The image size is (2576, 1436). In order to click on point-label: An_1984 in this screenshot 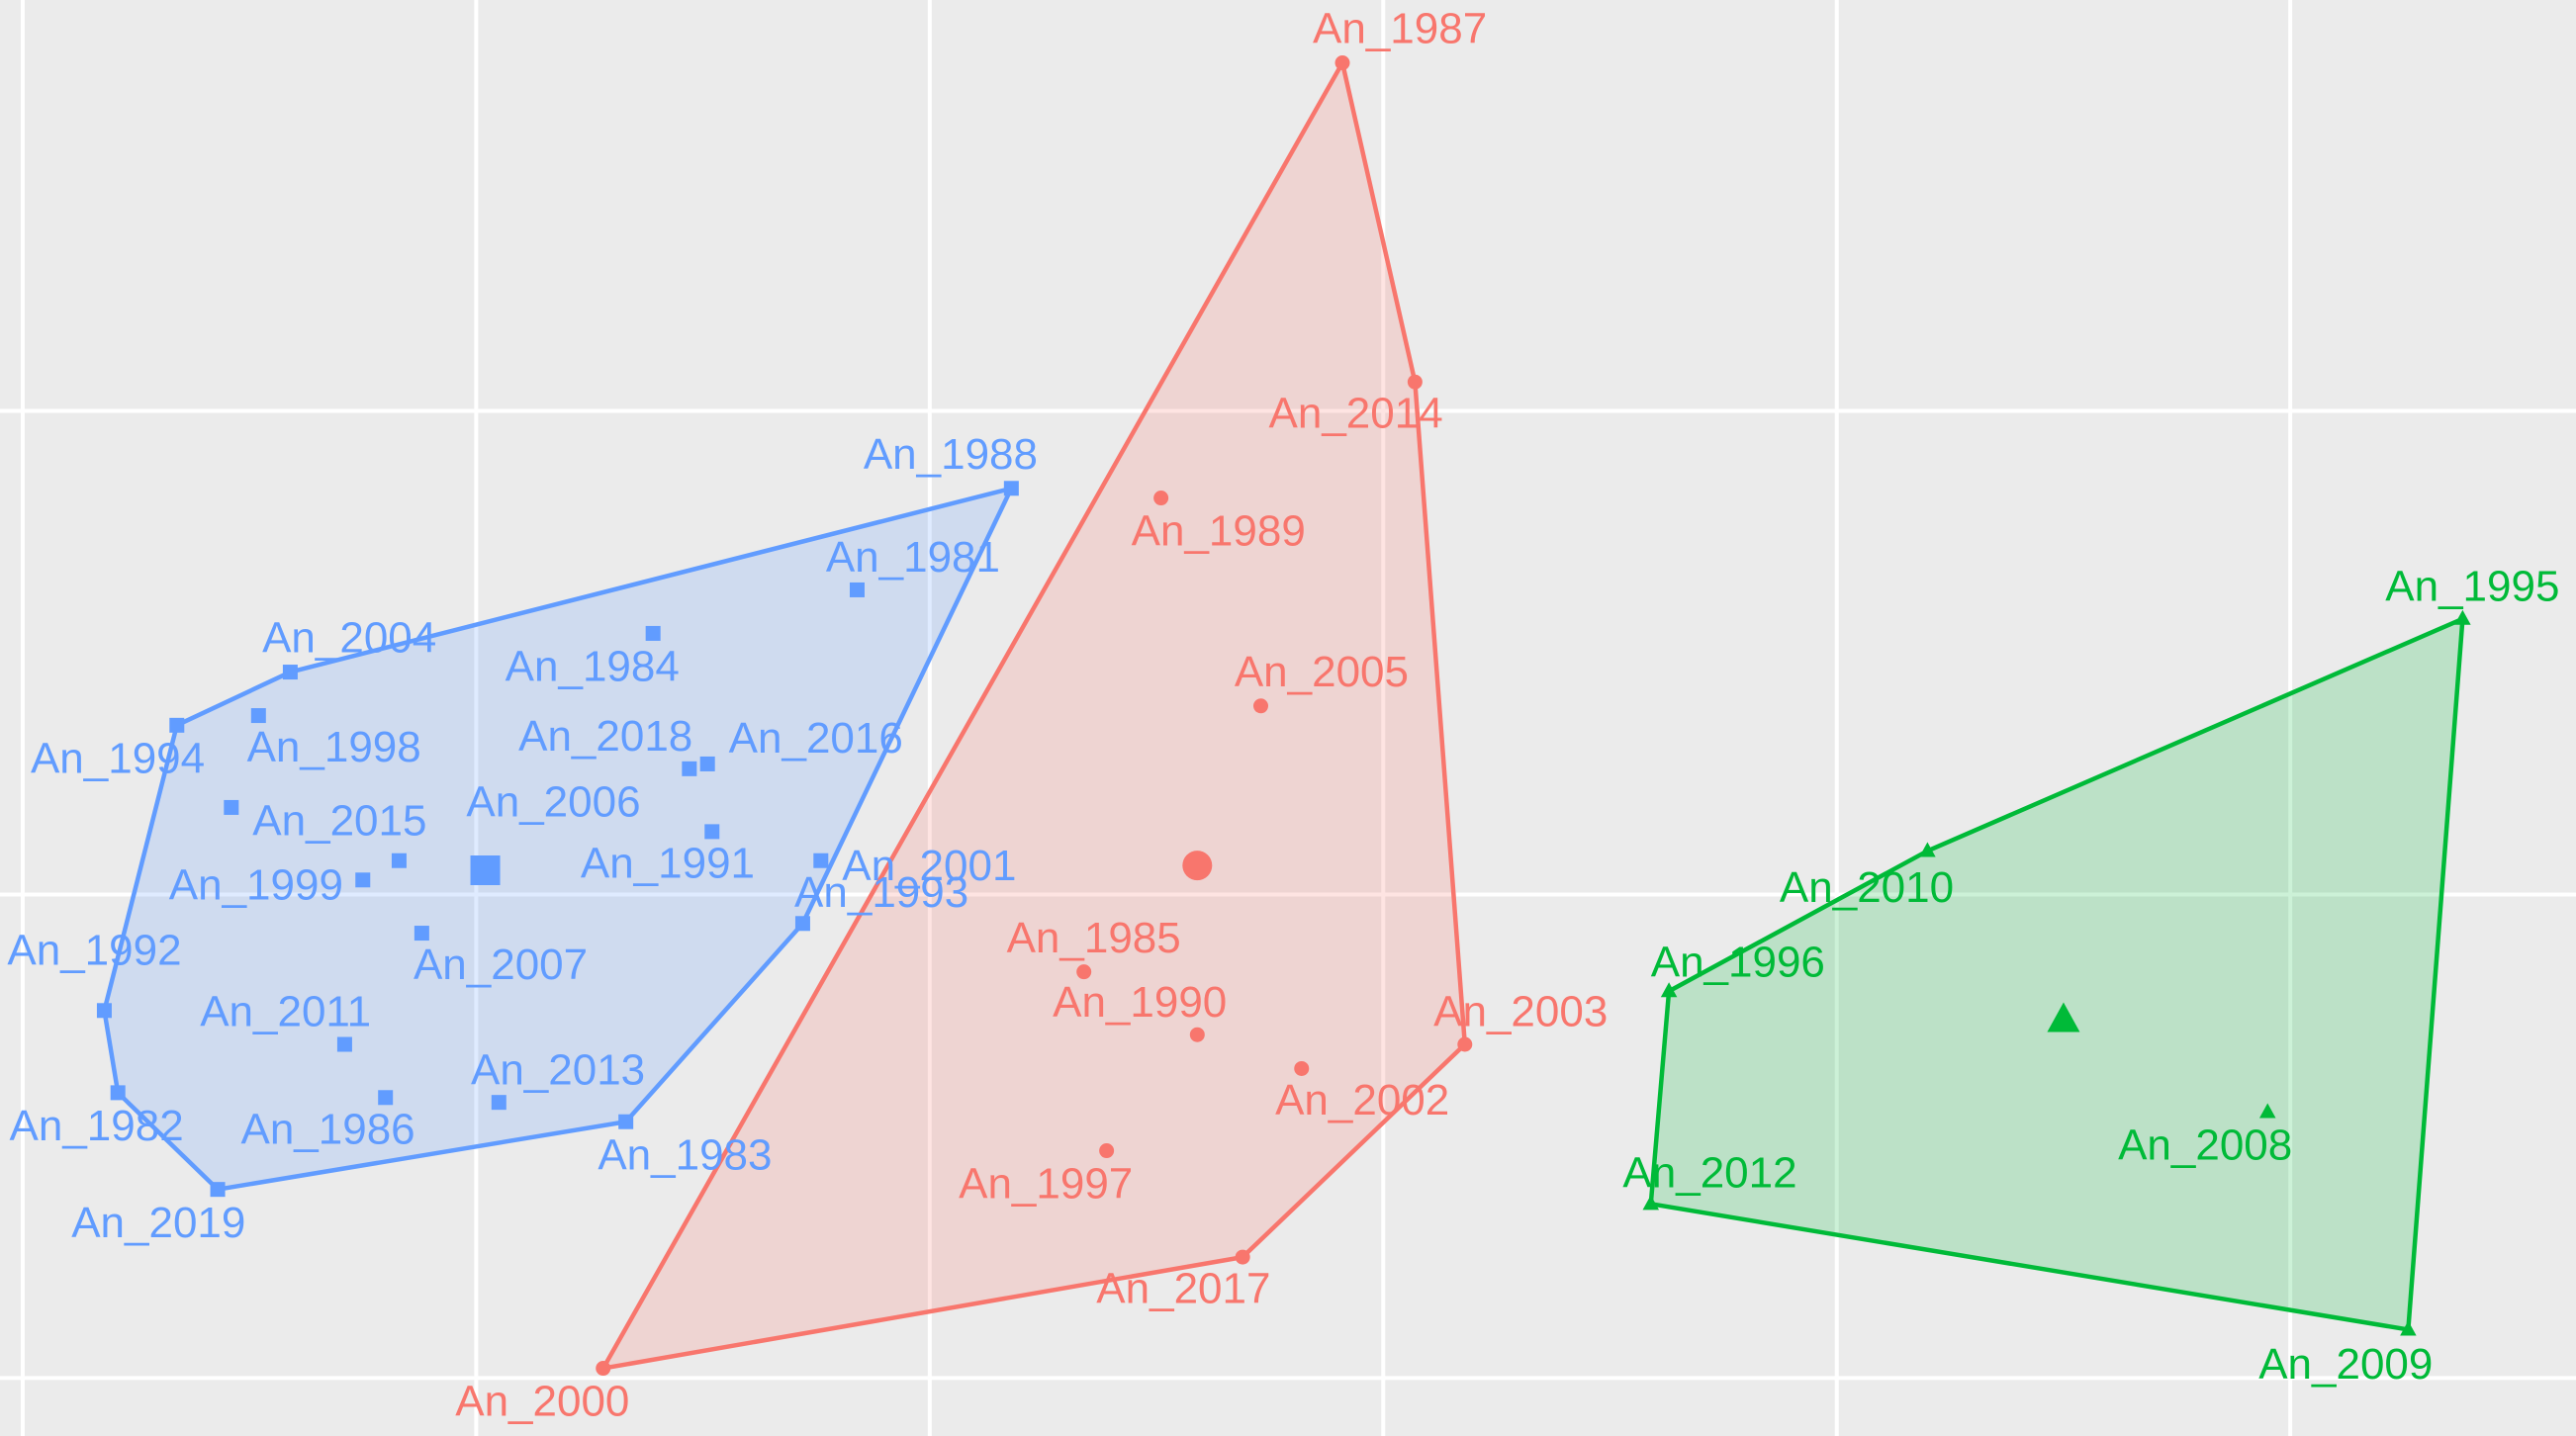, I will do `click(593, 667)`.